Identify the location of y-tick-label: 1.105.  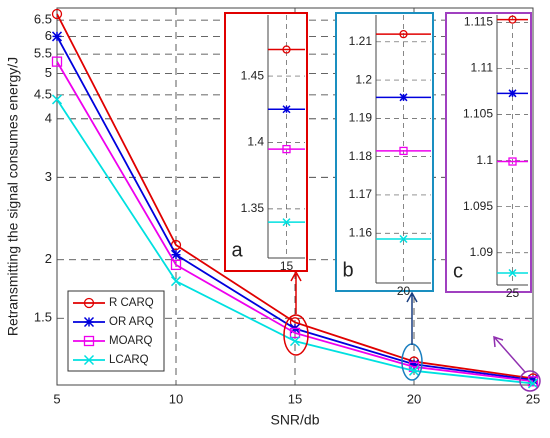
(478, 114).